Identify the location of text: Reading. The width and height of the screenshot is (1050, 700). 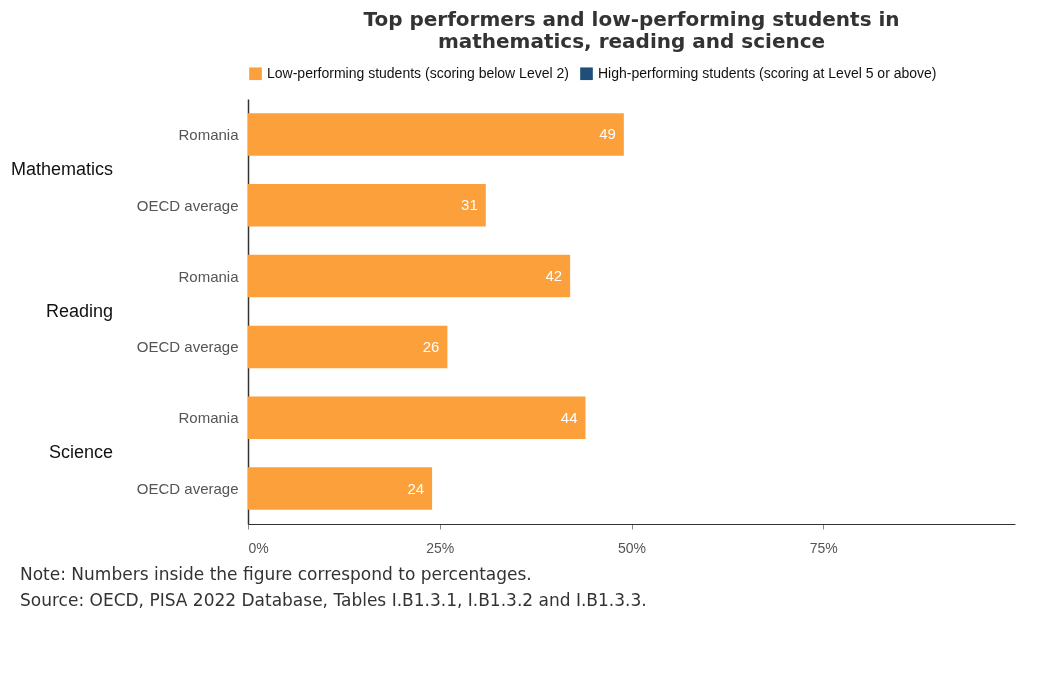
(79, 310).